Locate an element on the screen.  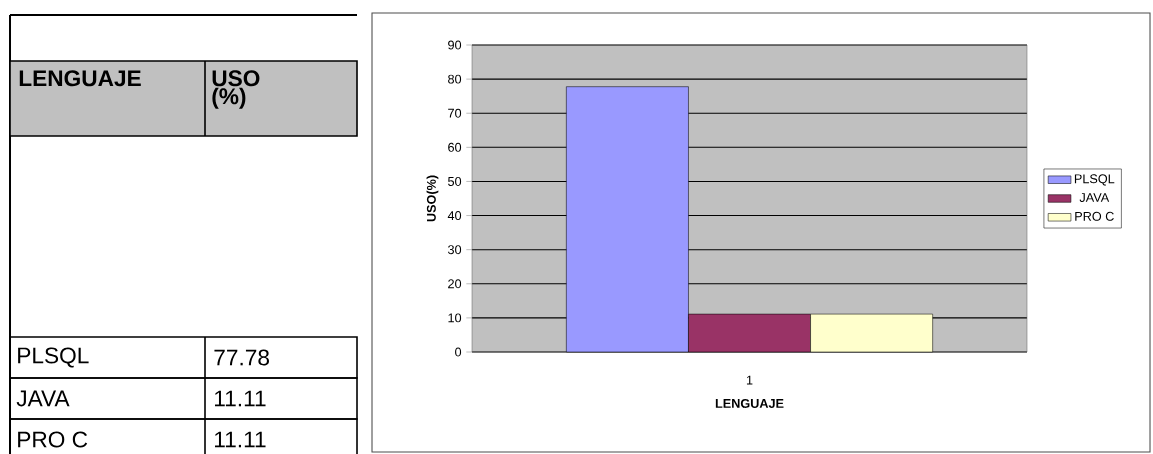
text: LENGUAJE is located at coordinates (80, 78).